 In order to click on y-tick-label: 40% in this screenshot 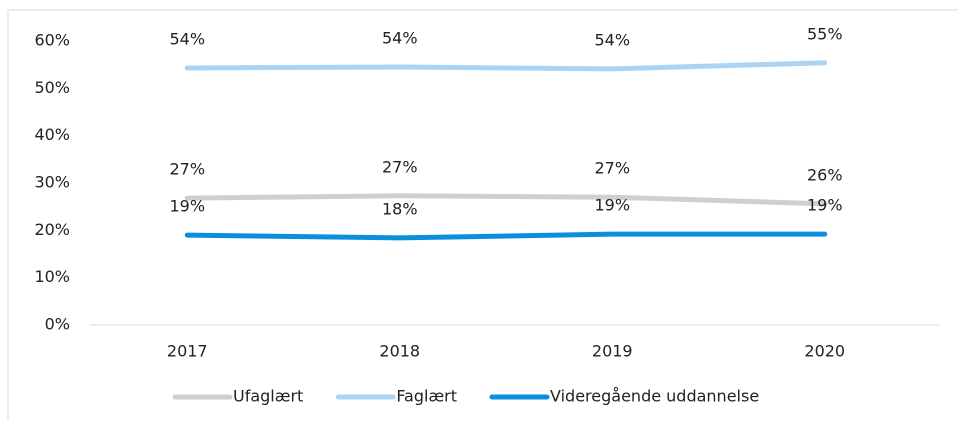, I will do `click(52, 134)`.